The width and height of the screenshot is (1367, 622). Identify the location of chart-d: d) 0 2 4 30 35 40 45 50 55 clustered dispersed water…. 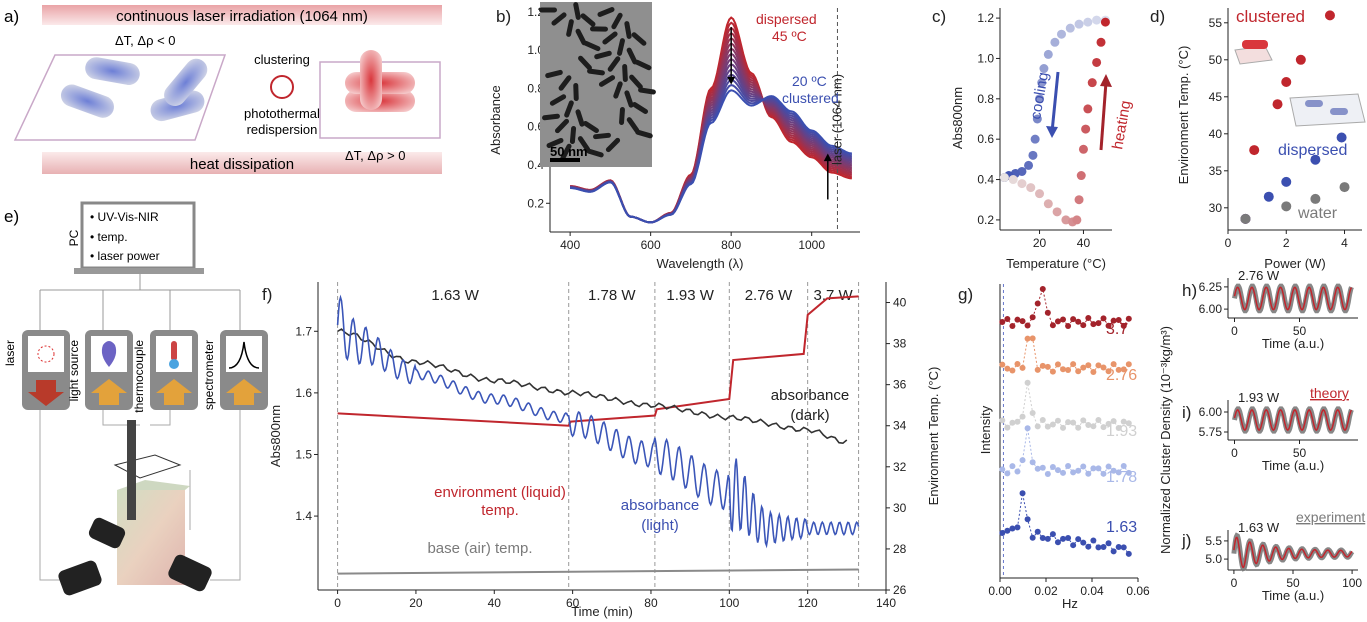
(1258, 139).